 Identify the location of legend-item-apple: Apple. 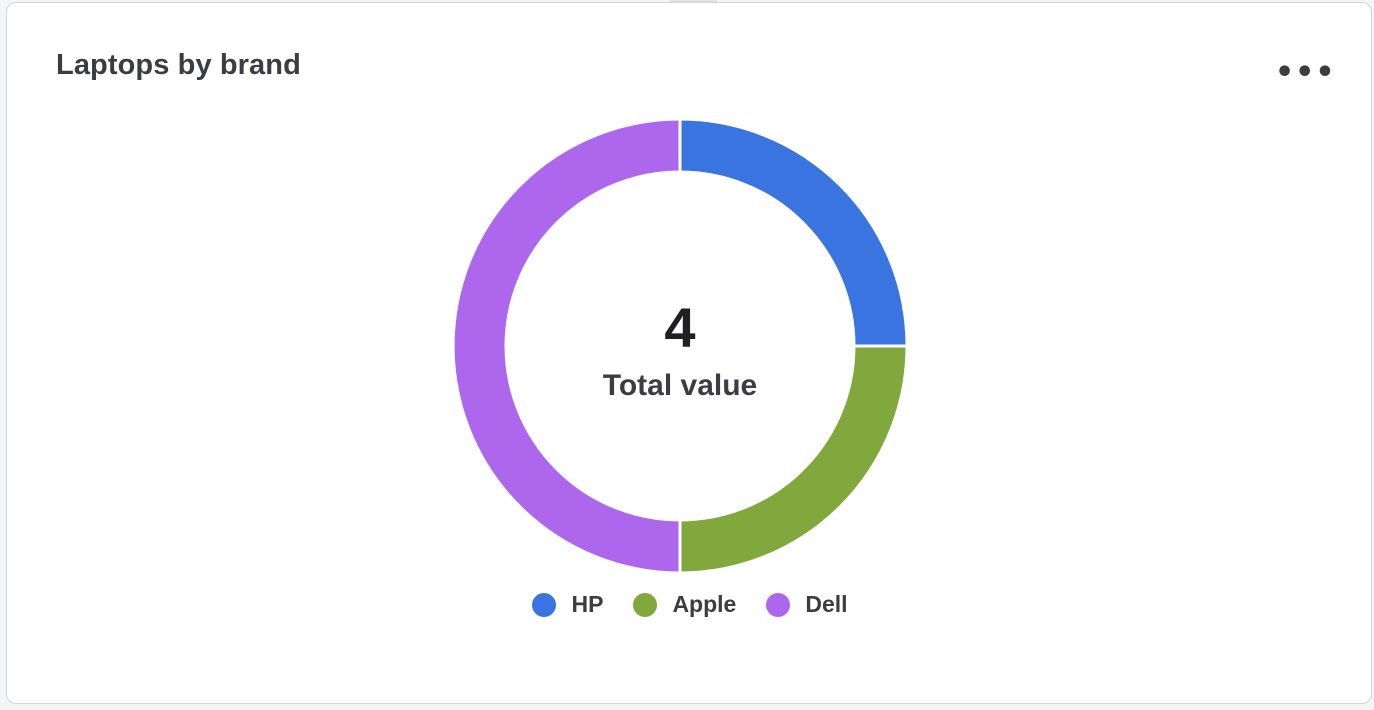
(684, 604).